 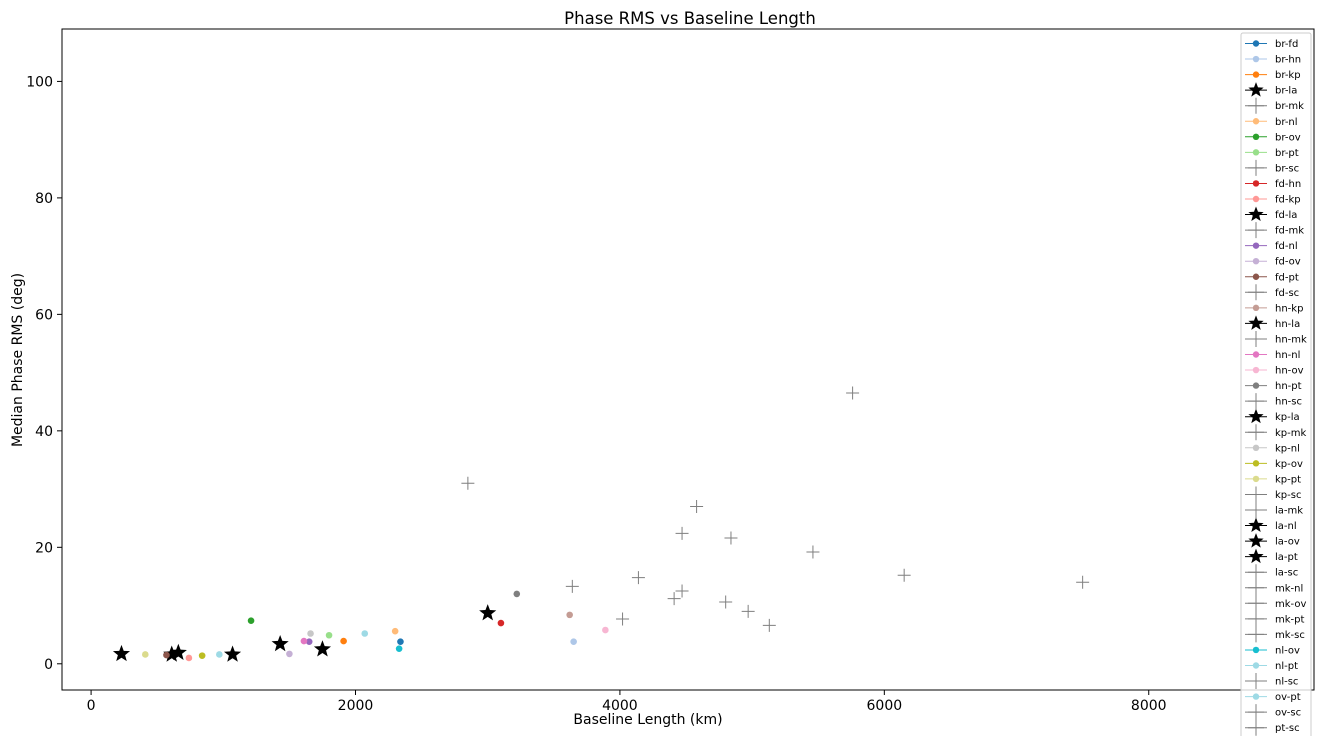 What do you see at coordinates (309, 641) in the screenshot?
I see `point-fd-nl` at bounding box center [309, 641].